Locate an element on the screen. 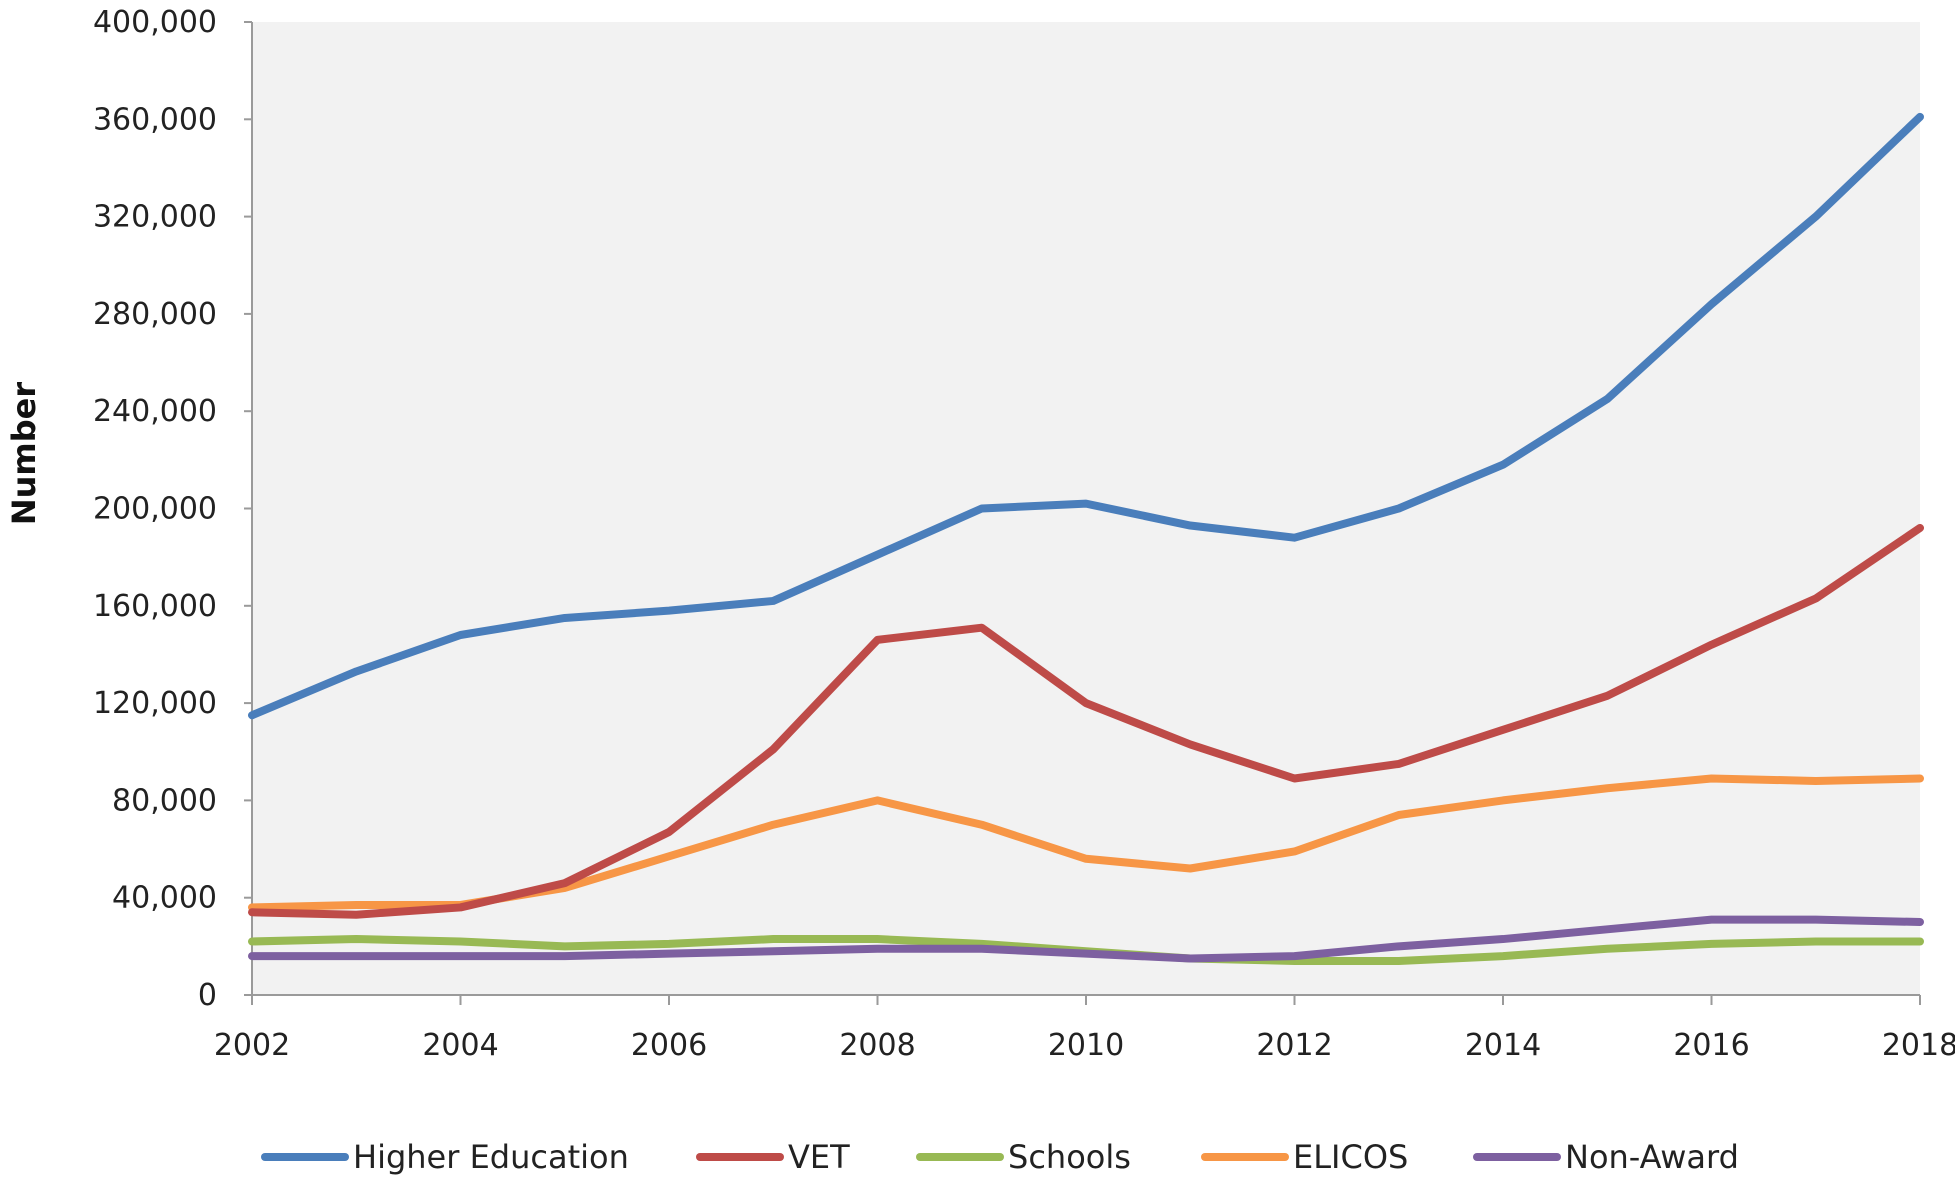 The width and height of the screenshot is (1955, 1185). x-tick-label: 2014 is located at coordinates (1503, 1045).